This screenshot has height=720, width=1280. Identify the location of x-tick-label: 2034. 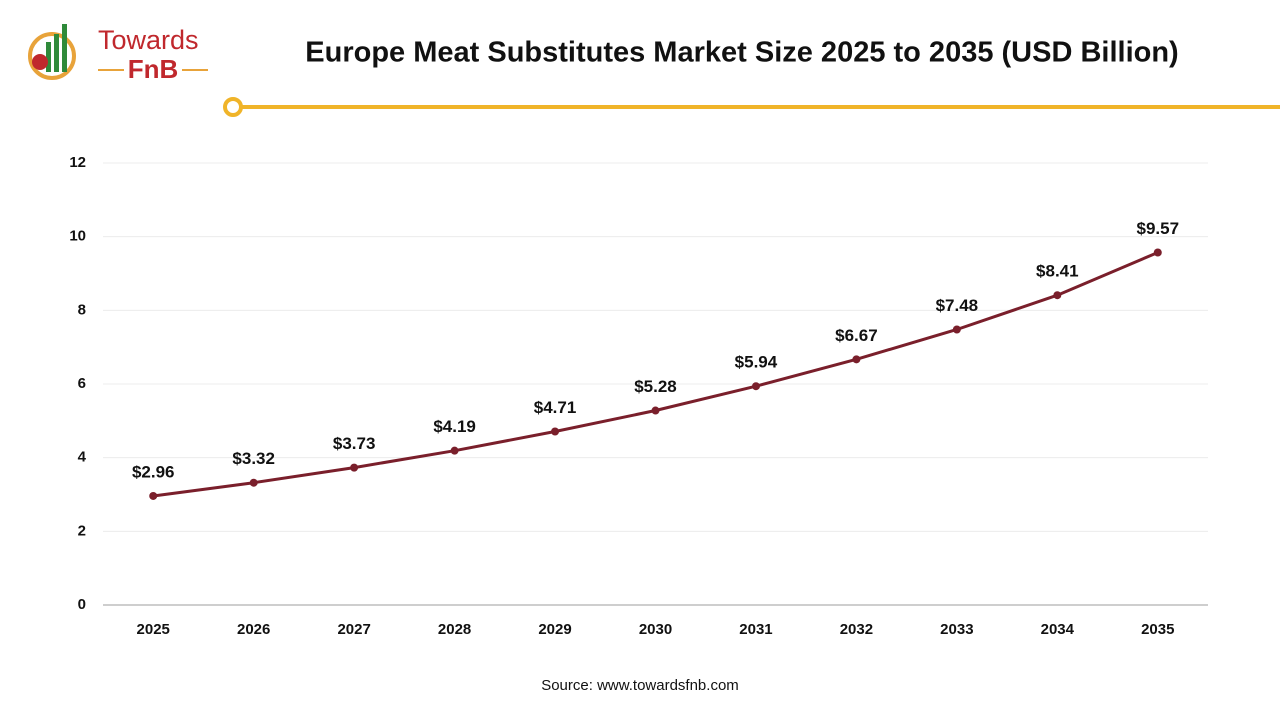
(1058, 629).